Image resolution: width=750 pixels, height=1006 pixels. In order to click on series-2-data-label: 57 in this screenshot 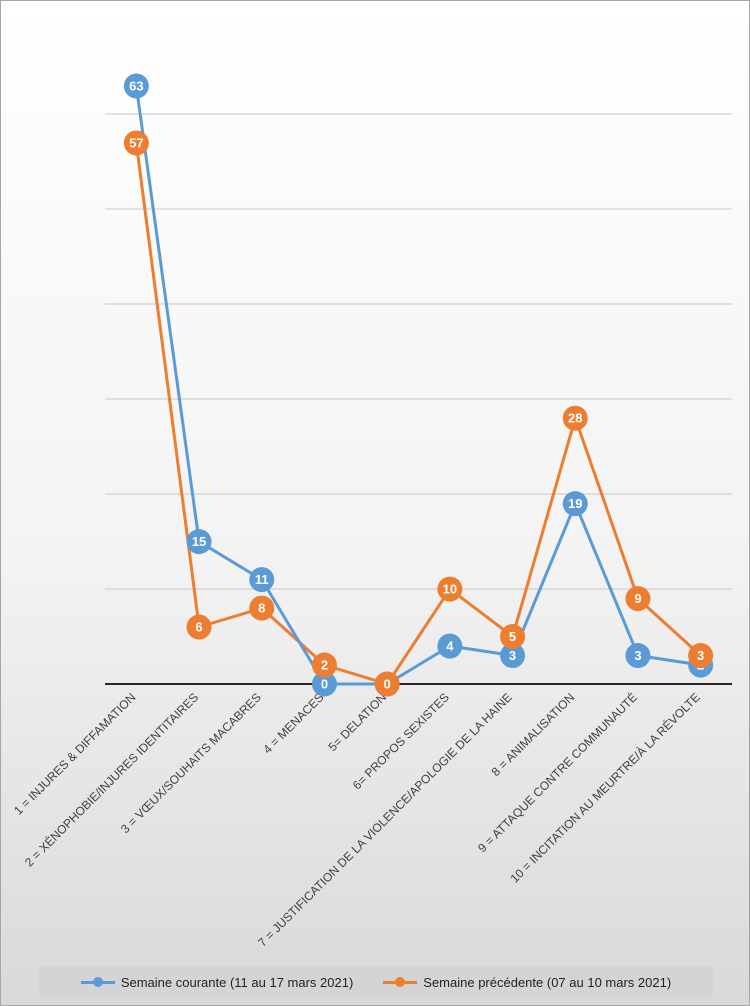, I will do `click(136, 142)`.